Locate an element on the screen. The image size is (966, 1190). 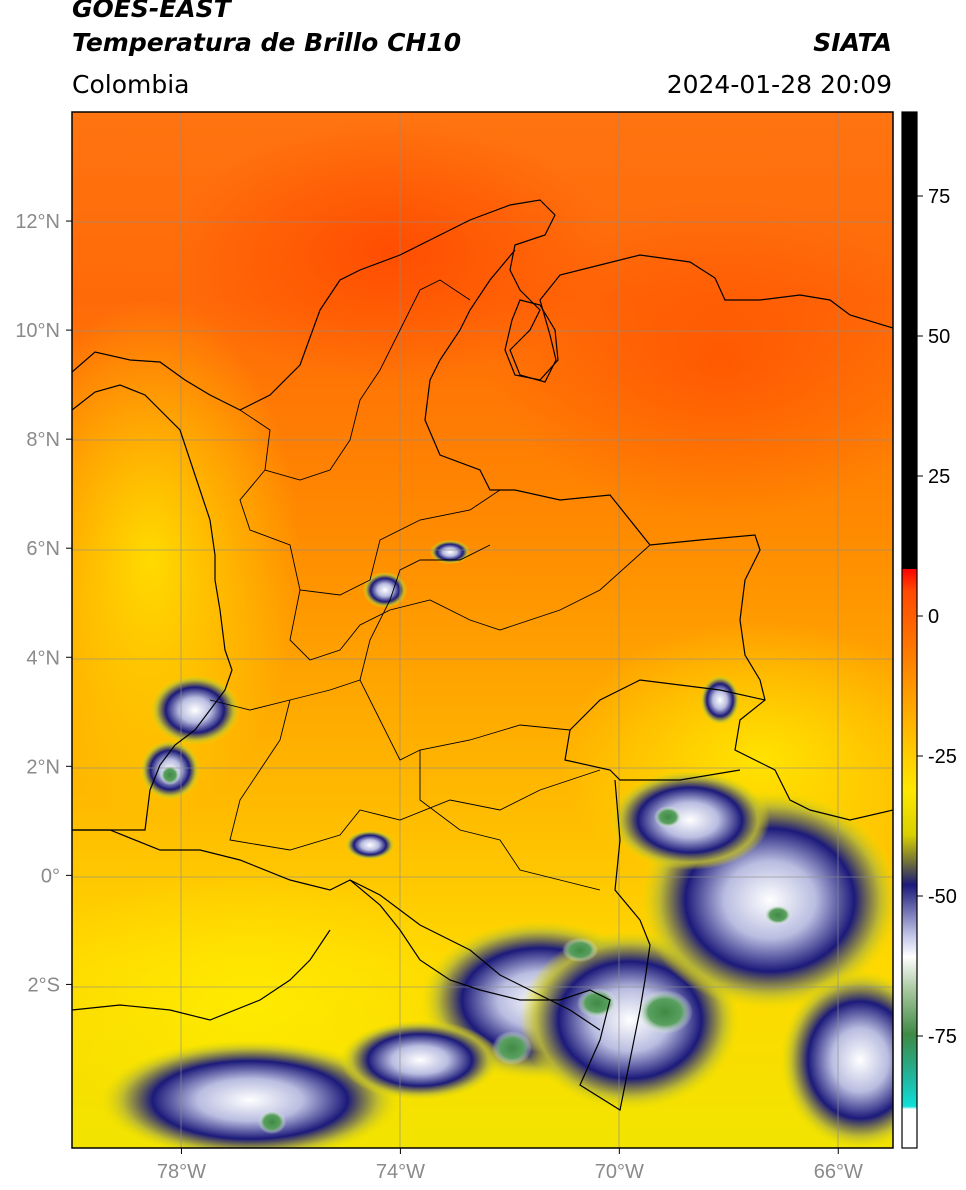
colorbar-white-segment is located at coordinates (909, 1135).